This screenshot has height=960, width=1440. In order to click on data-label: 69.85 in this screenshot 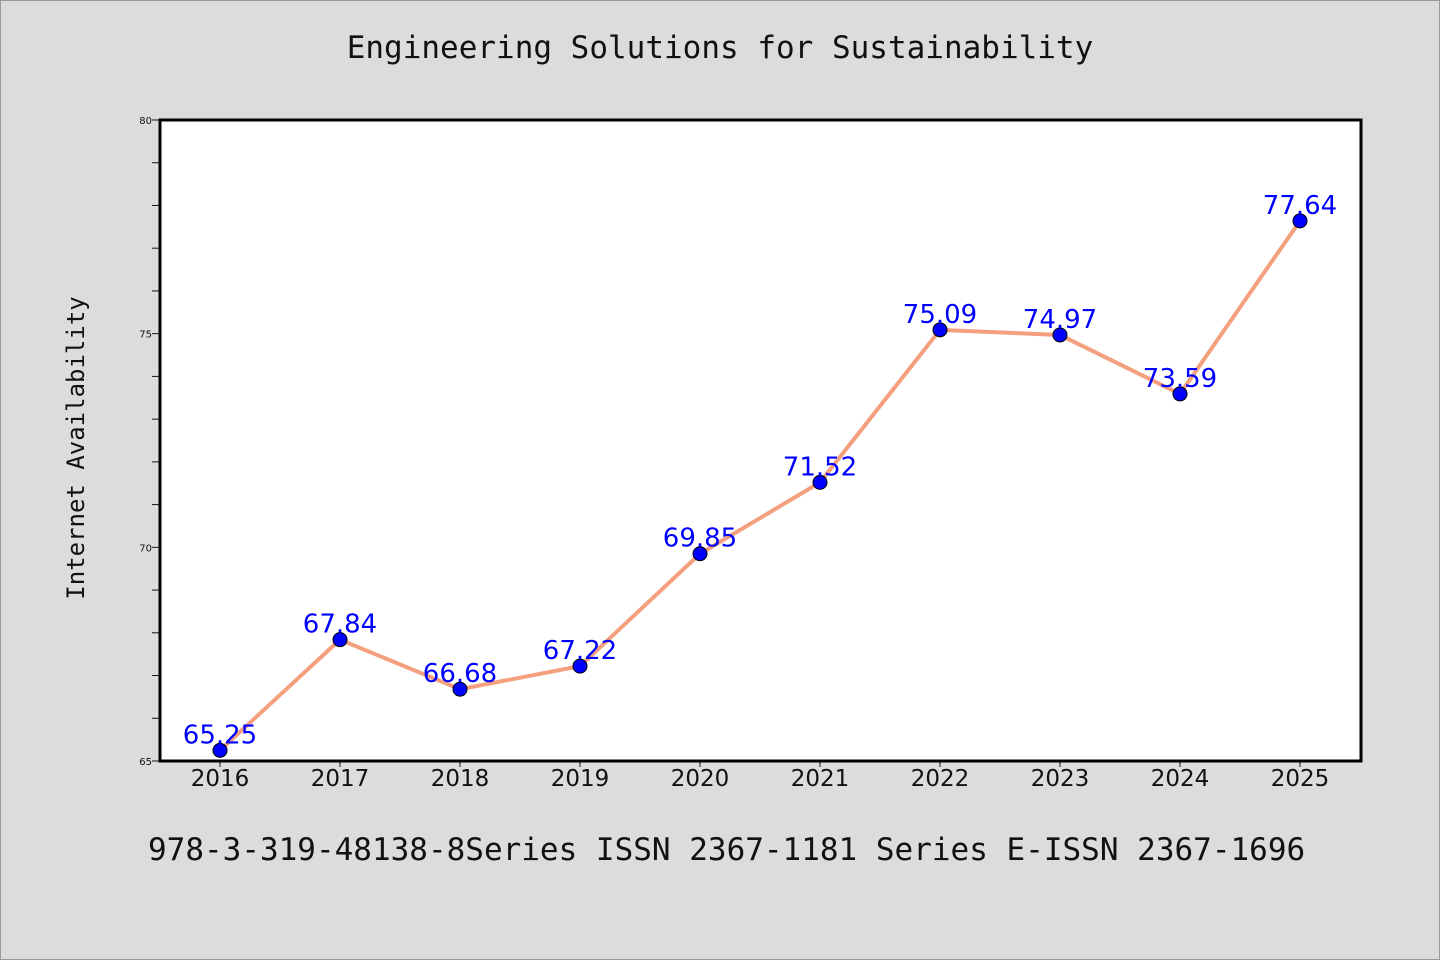, I will do `click(700, 539)`.